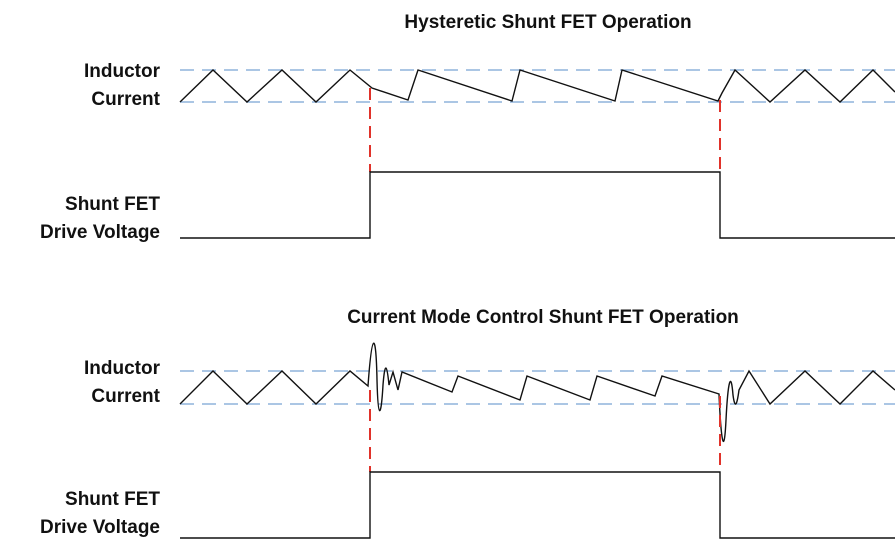 The width and height of the screenshot is (895, 539). Describe the element at coordinates (543, 317) in the screenshot. I see `panel-title: Current Mode Control Shunt FET Operation` at that location.